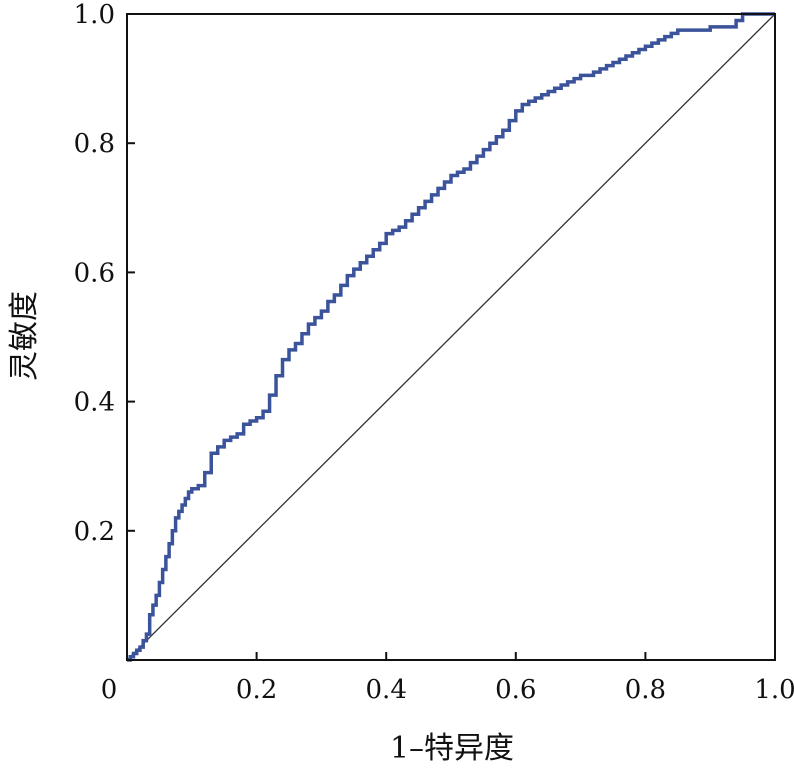 This screenshot has width=794, height=772. I want to click on x-tick-label: 0.4, so click(386, 690).